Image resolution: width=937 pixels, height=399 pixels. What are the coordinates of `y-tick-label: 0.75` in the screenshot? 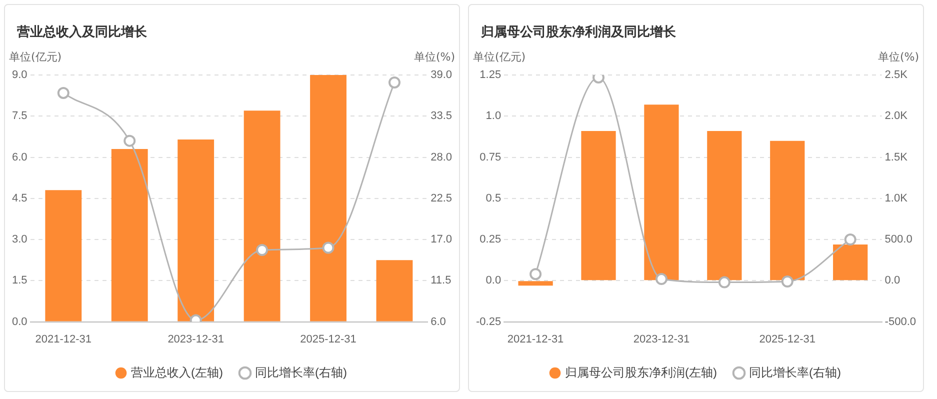 It's located at (491, 157).